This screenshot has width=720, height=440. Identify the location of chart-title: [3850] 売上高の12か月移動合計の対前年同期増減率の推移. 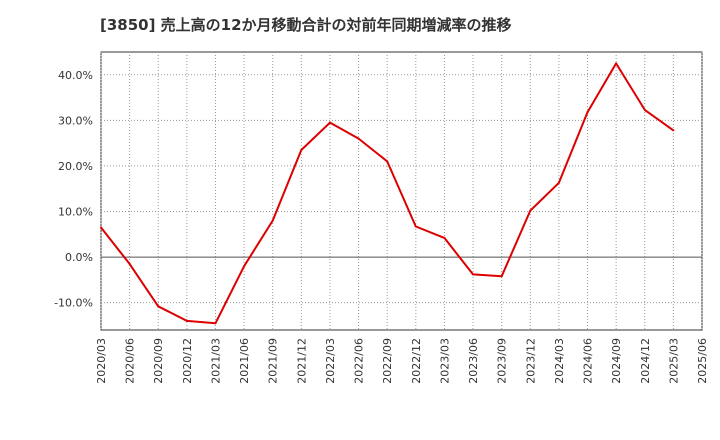
(306, 25).